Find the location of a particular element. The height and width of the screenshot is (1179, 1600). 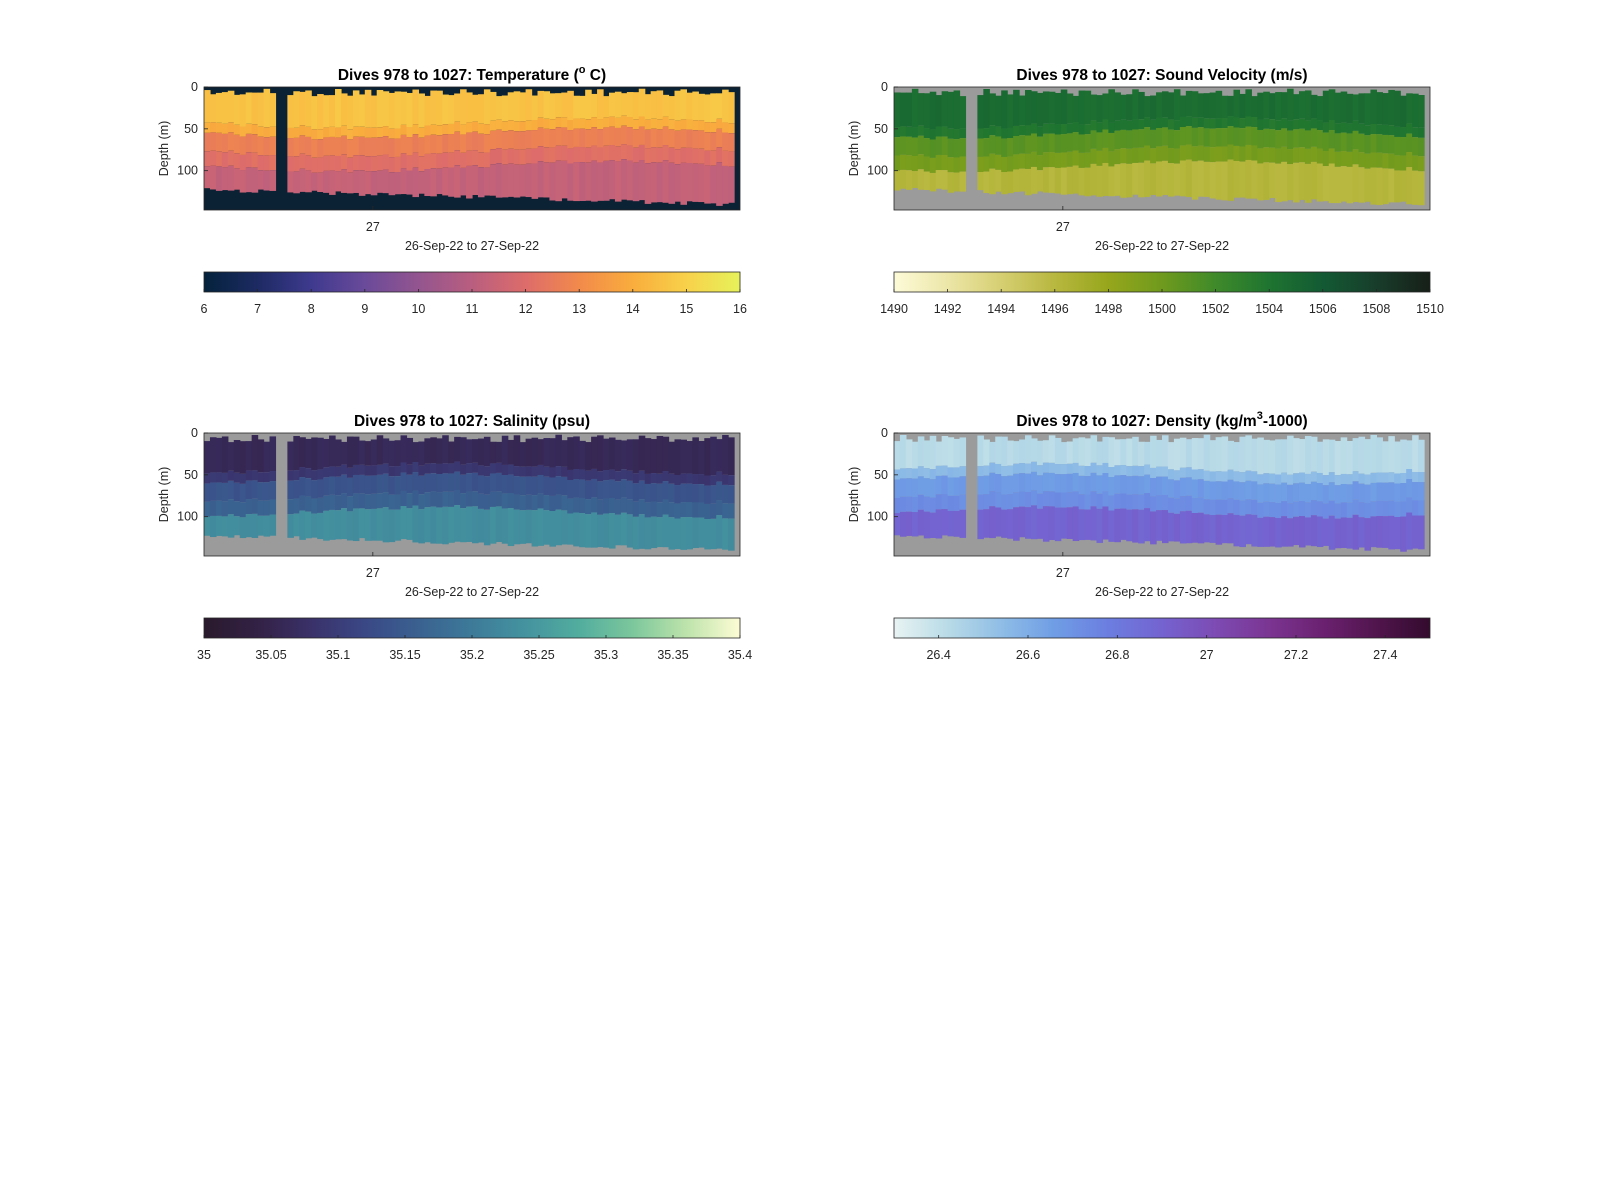

colorbar-tick-label: 1492 is located at coordinates (948, 309).